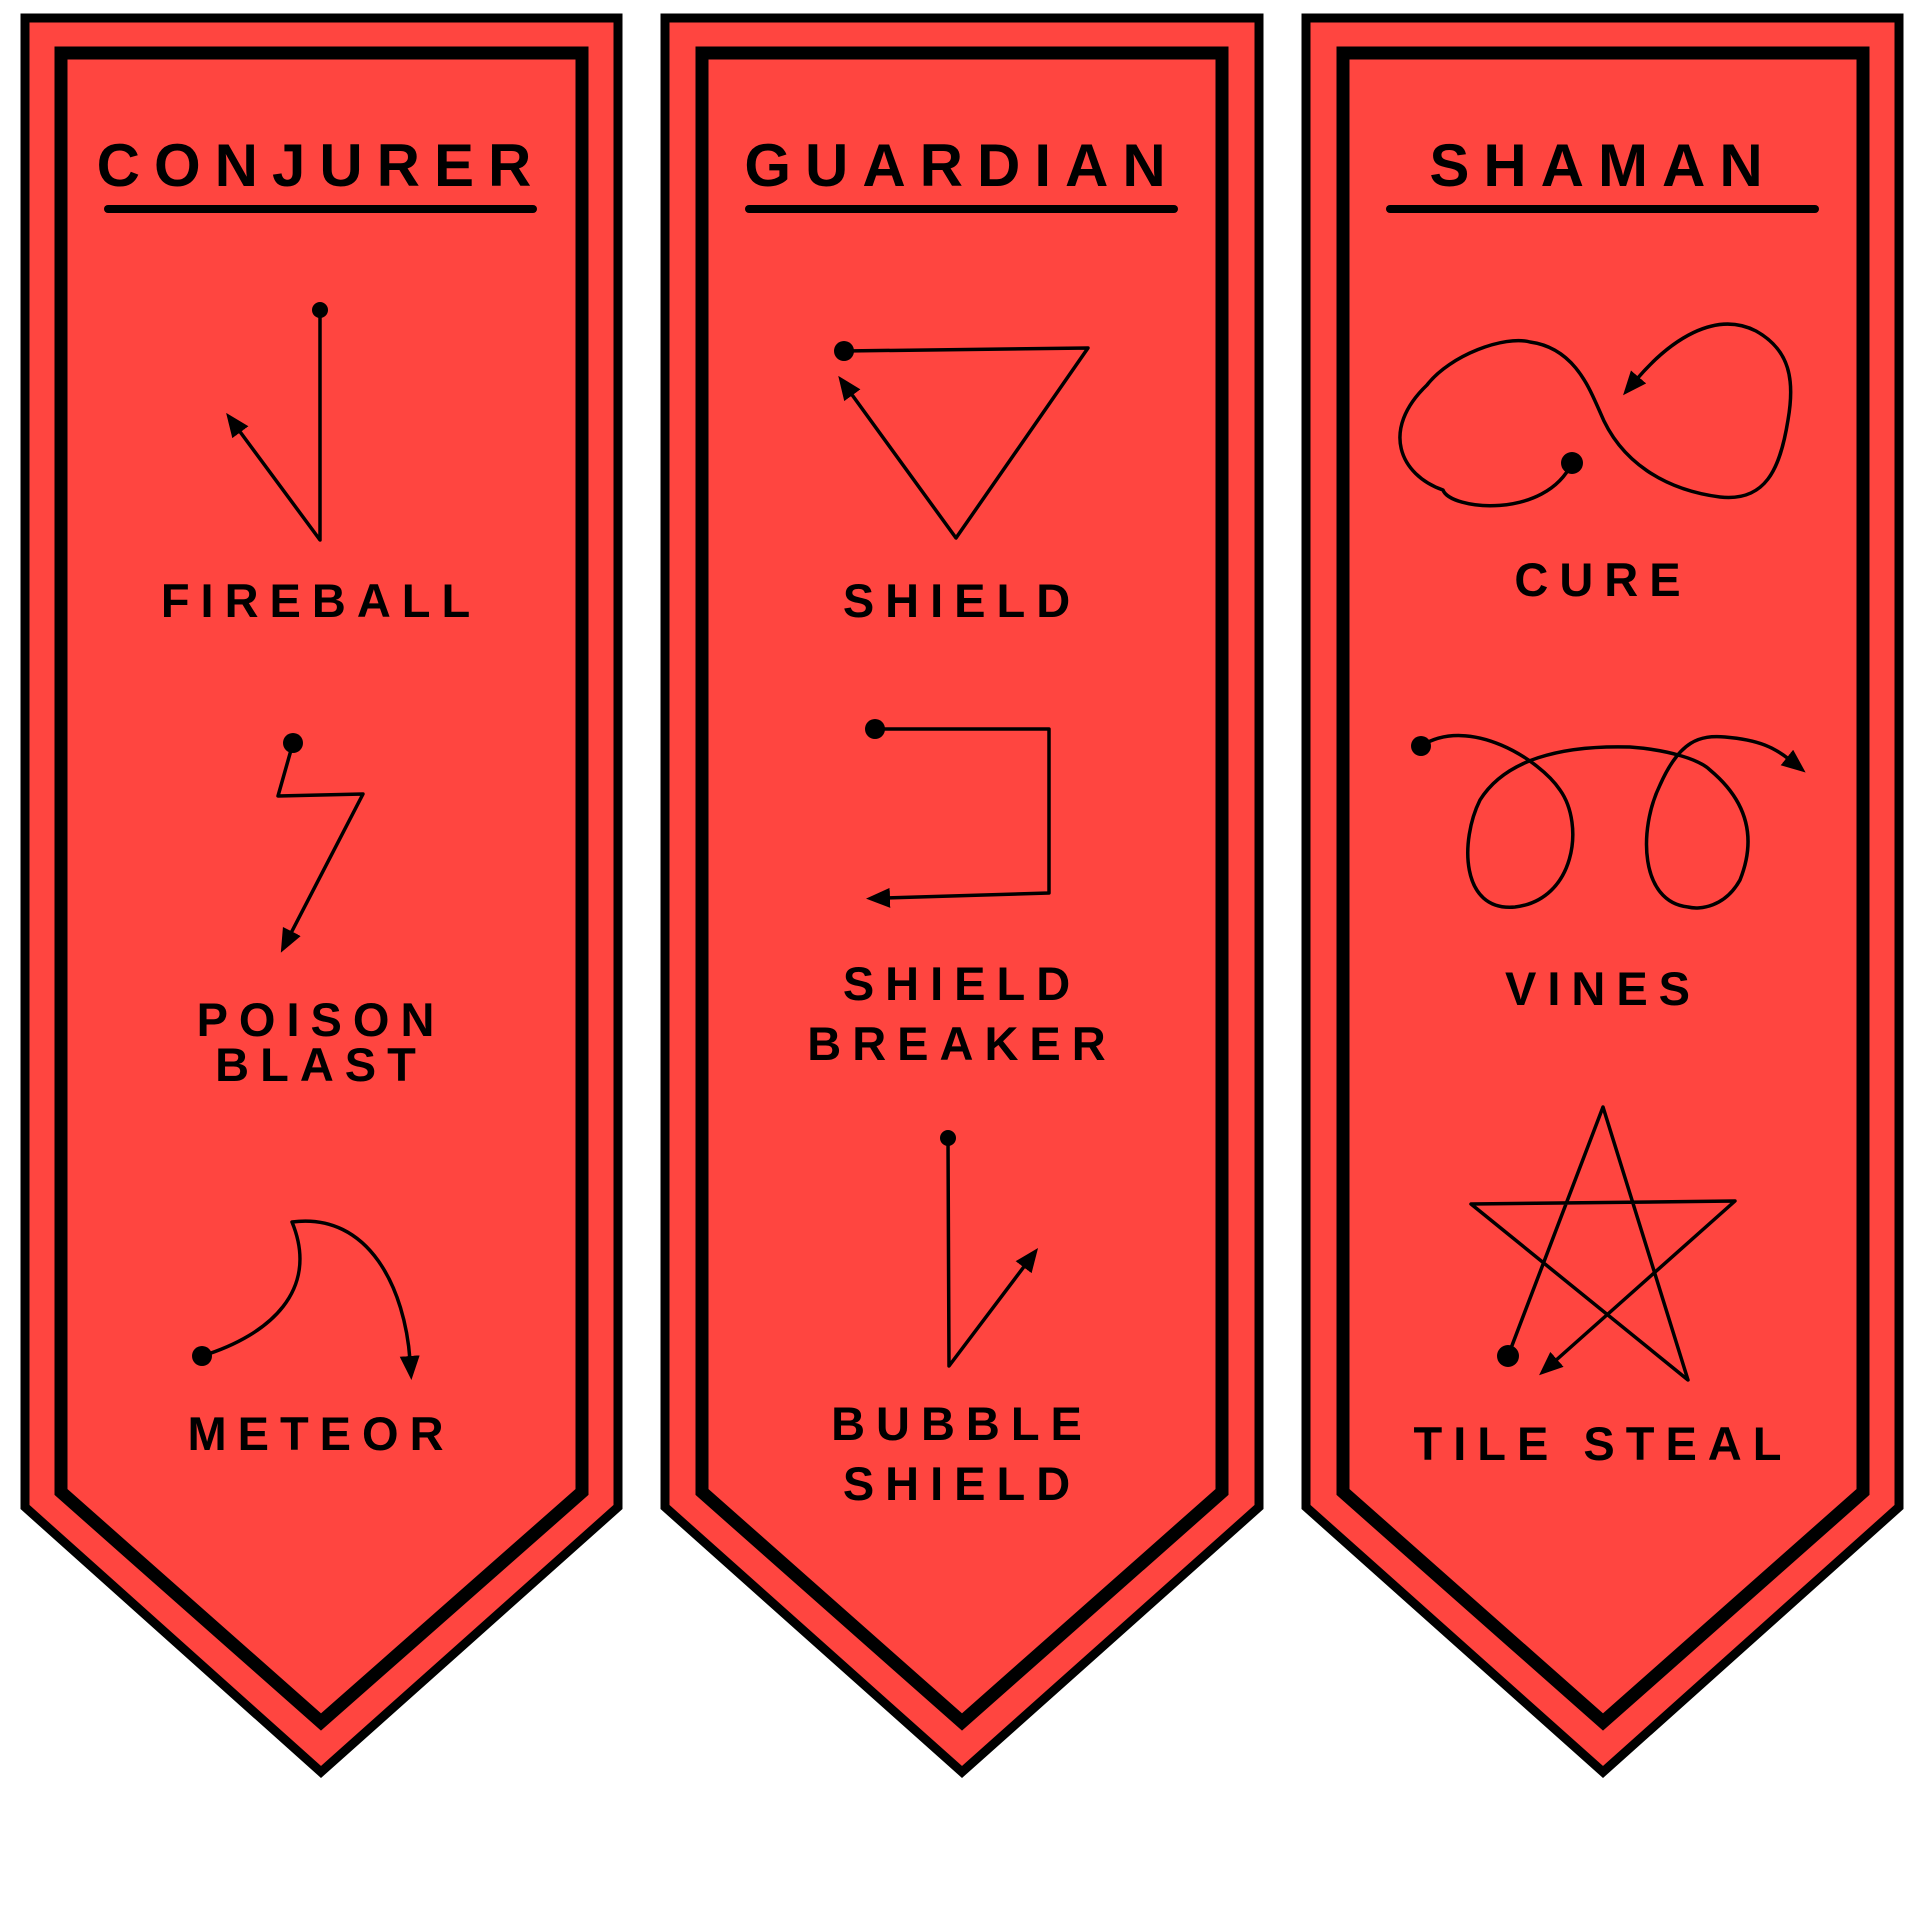  Describe the element at coordinates (306, 1299) in the screenshot. I see `meteor-gesture-icon` at that location.